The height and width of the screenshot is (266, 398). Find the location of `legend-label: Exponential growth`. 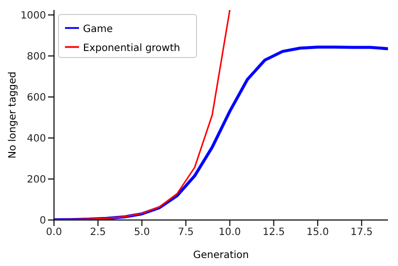

legend-label: Exponential growth is located at coordinates (131, 48).